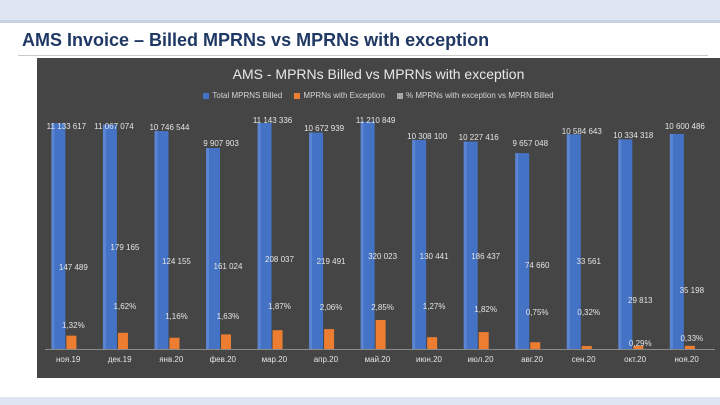  What do you see at coordinates (223, 359) in the screenshot?
I see `x-tick-label: фев.20` at bounding box center [223, 359].